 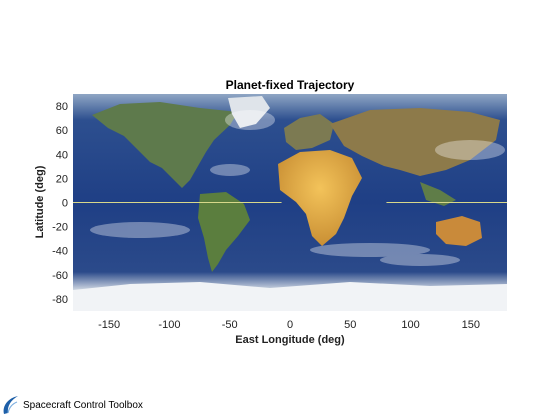 What do you see at coordinates (62, 155) in the screenshot?
I see `y-tick-label: 40` at bounding box center [62, 155].